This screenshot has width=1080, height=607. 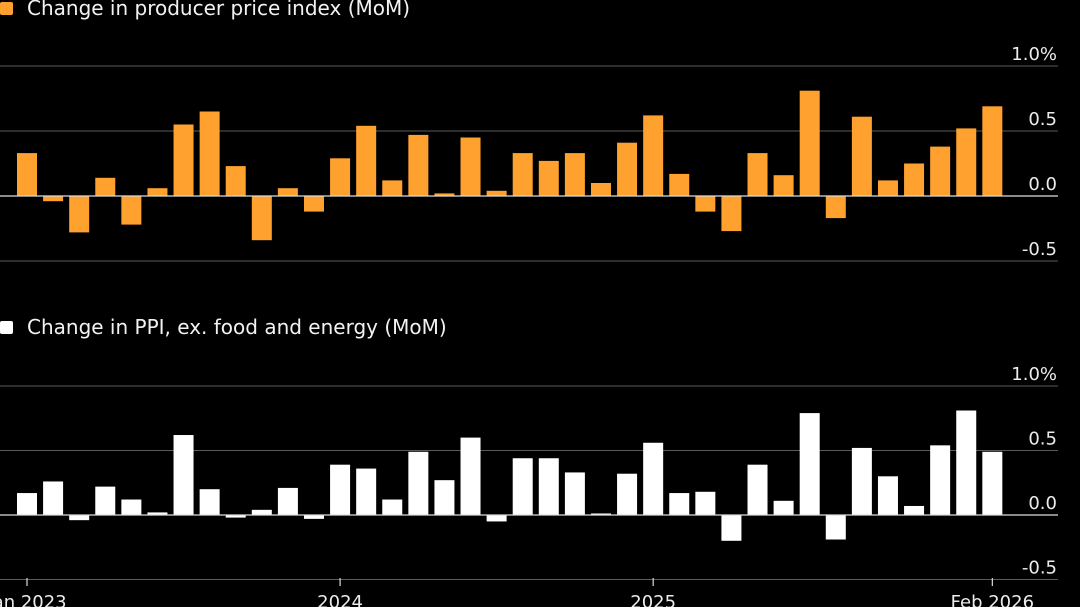 I want to click on y-tick-label-core-ppi: 0.0, so click(x=1042, y=503).